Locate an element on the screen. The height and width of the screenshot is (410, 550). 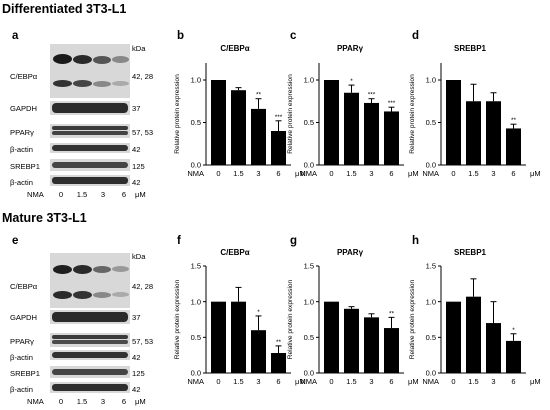
unit-label-a: μM is located at coordinates (140, 194).